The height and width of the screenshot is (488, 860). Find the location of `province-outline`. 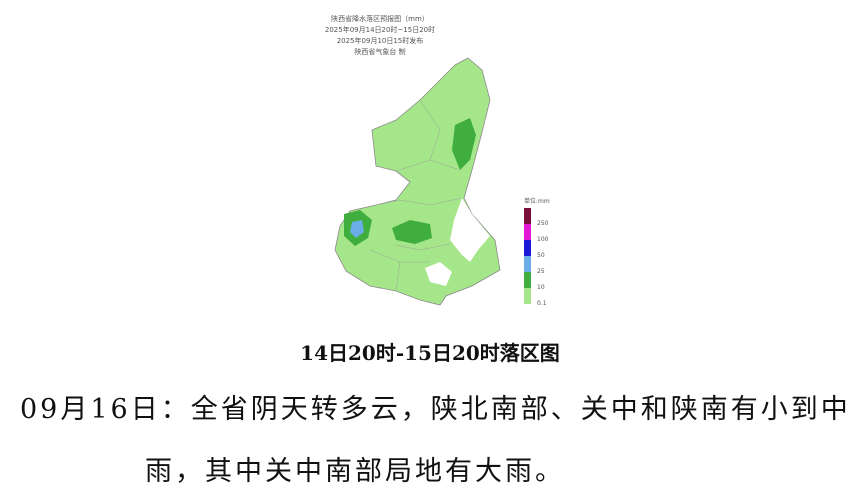

province-outline is located at coordinates (417, 181).